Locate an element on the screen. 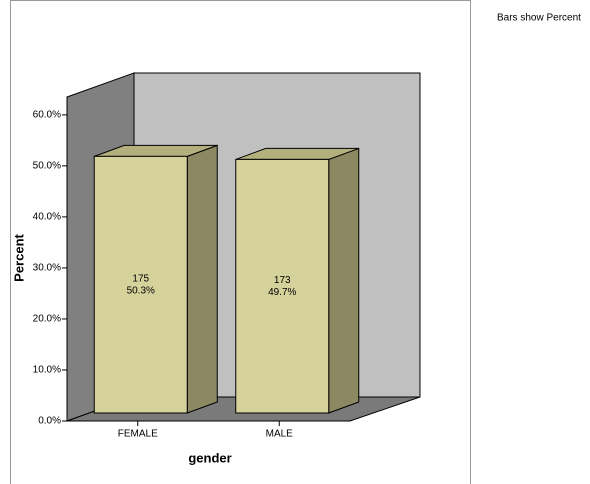 The image size is (590, 484). value-label: 49.7% is located at coordinates (282, 292).